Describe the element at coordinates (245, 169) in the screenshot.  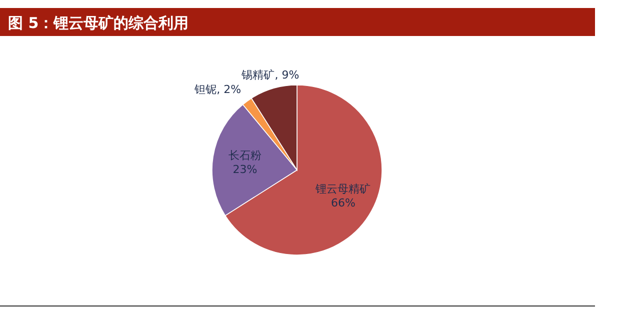
I see `data-label: 23%` at that location.